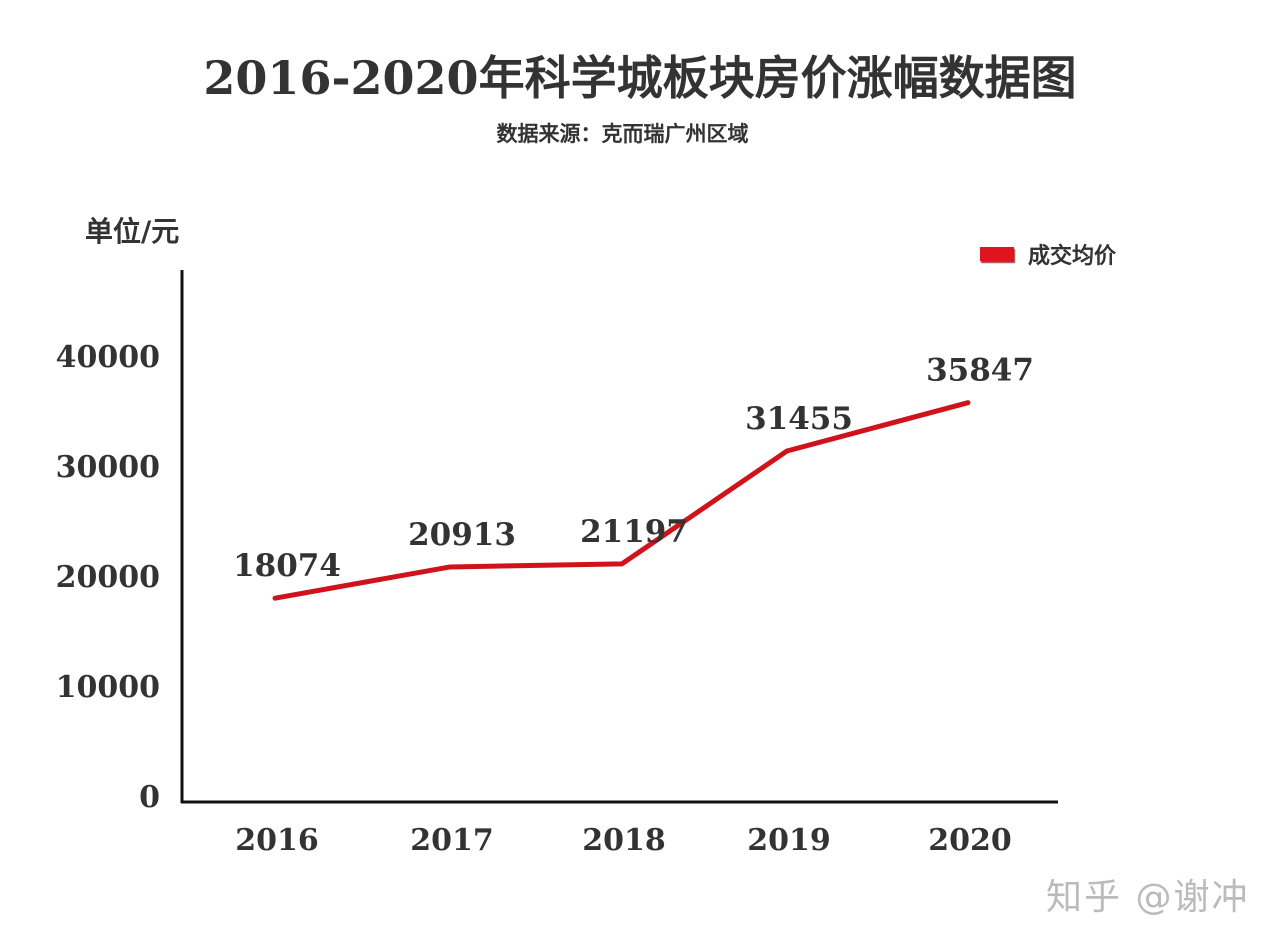 This screenshot has height=944, width=1280. Describe the element at coordinates (108, 577) in the screenshot. I see `y-tick-label: 20000` at that location.